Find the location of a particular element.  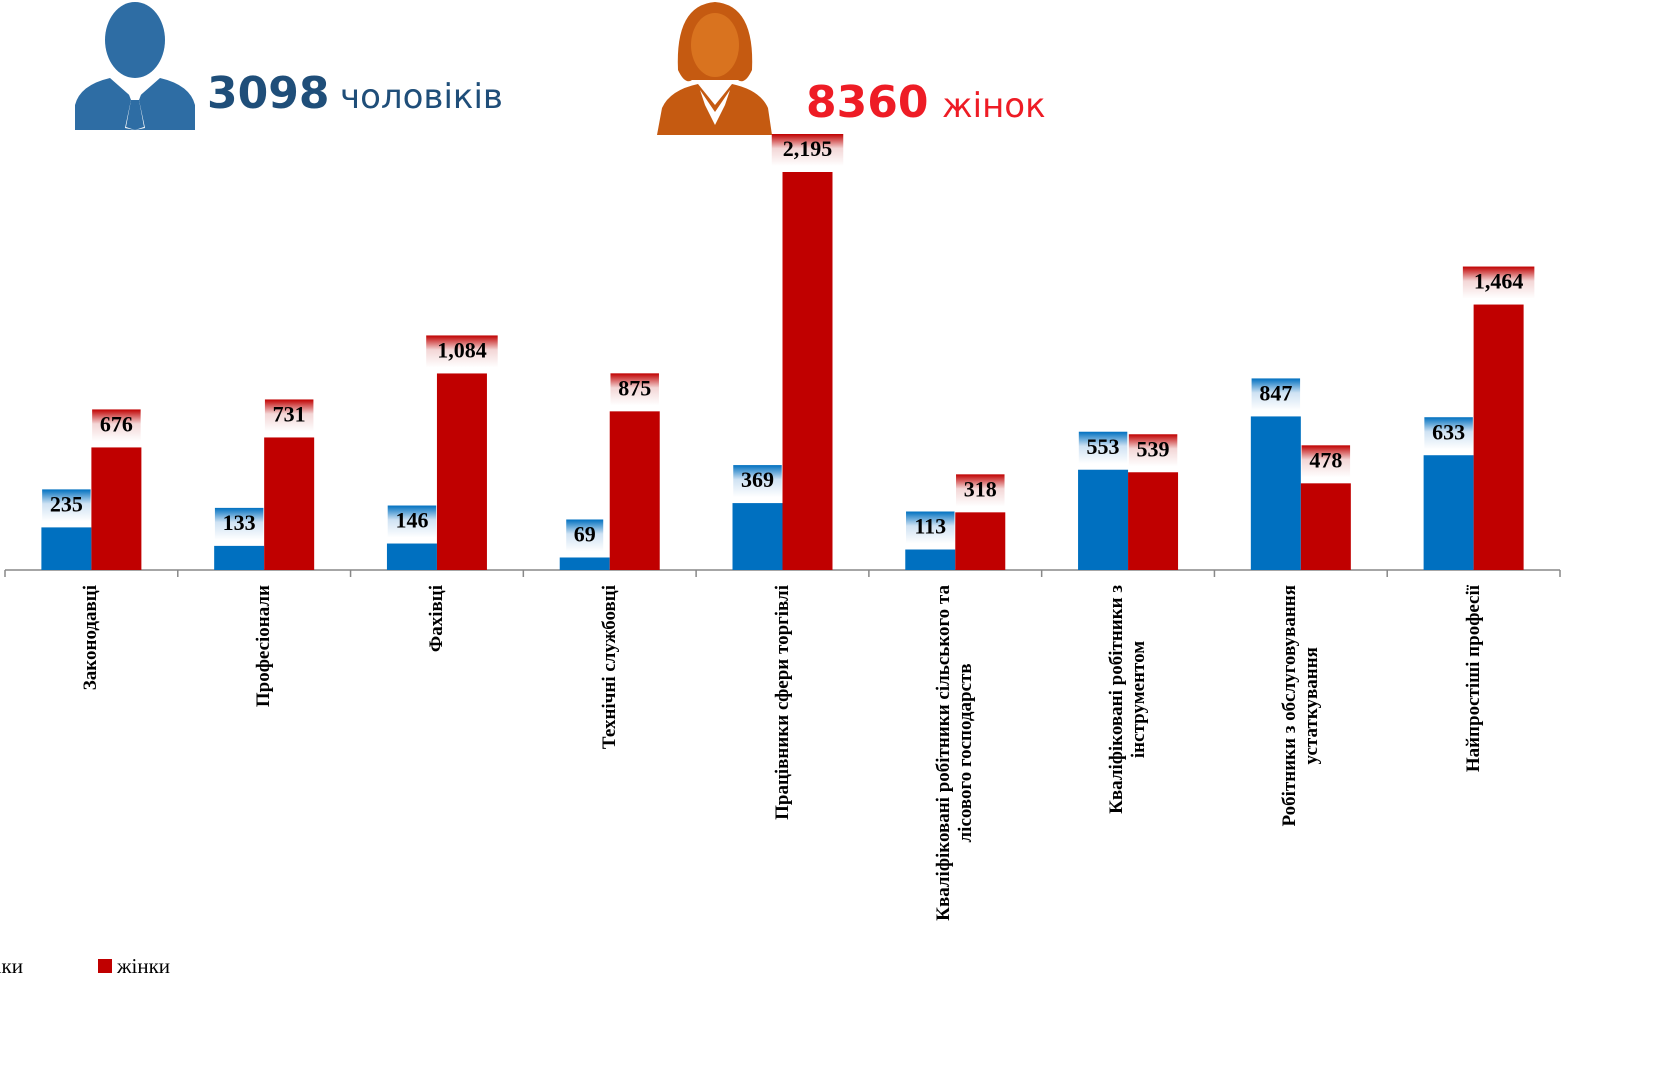

x-tick-label: Фахівці is located at coordinates (436, 619).